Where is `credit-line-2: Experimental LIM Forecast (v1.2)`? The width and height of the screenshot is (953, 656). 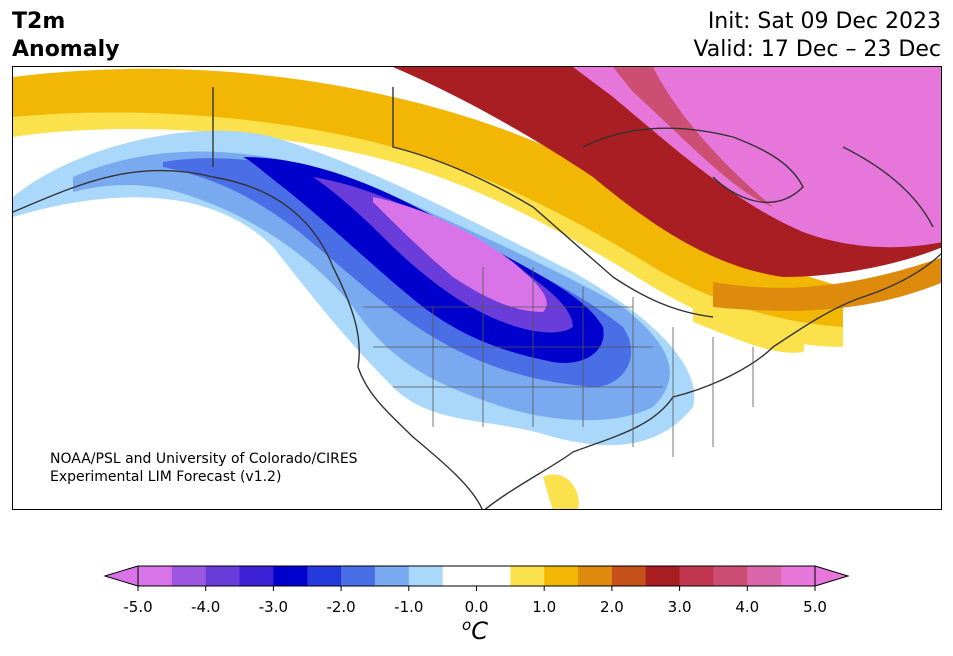 credit-line-2: Experimental LIM Forecast (v1.2) is located at coordinates (166, 477).